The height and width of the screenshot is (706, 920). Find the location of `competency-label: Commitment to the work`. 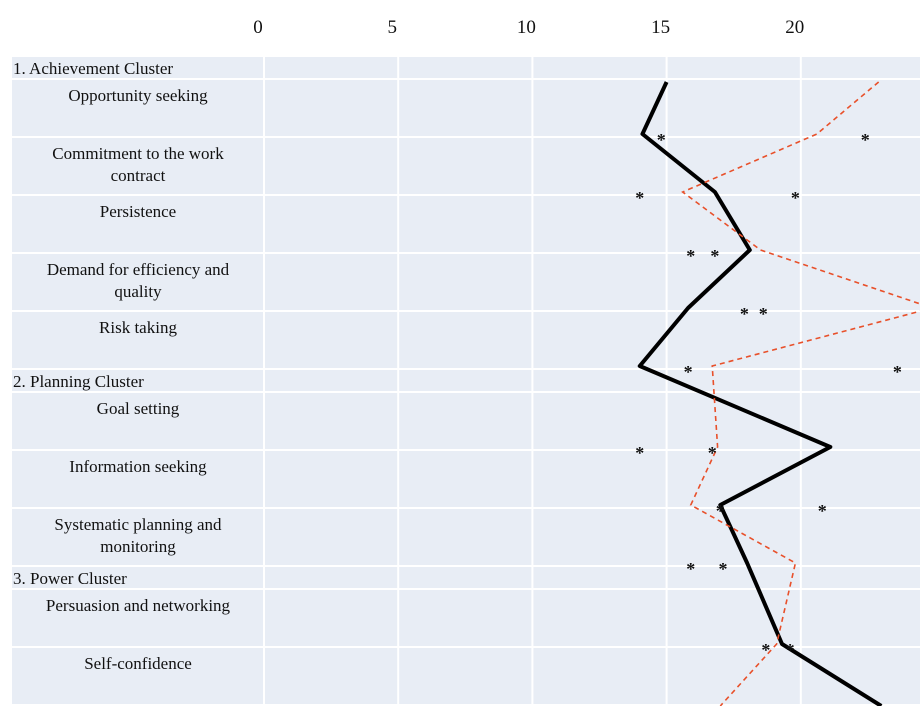

competency-label: Commitment to the work is located at coordinates (138, 153).